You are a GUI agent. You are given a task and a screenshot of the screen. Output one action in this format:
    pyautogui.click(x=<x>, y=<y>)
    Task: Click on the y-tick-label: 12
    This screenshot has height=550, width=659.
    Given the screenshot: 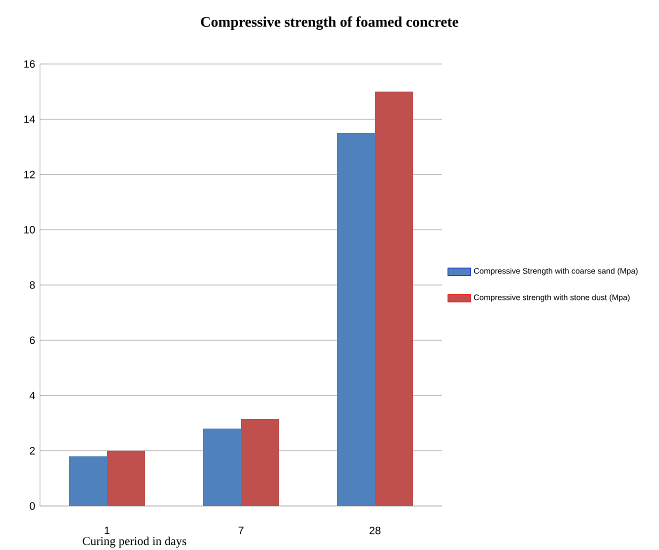 What is the action you would take?
    pyautogui.click(x=29, y=174)
    